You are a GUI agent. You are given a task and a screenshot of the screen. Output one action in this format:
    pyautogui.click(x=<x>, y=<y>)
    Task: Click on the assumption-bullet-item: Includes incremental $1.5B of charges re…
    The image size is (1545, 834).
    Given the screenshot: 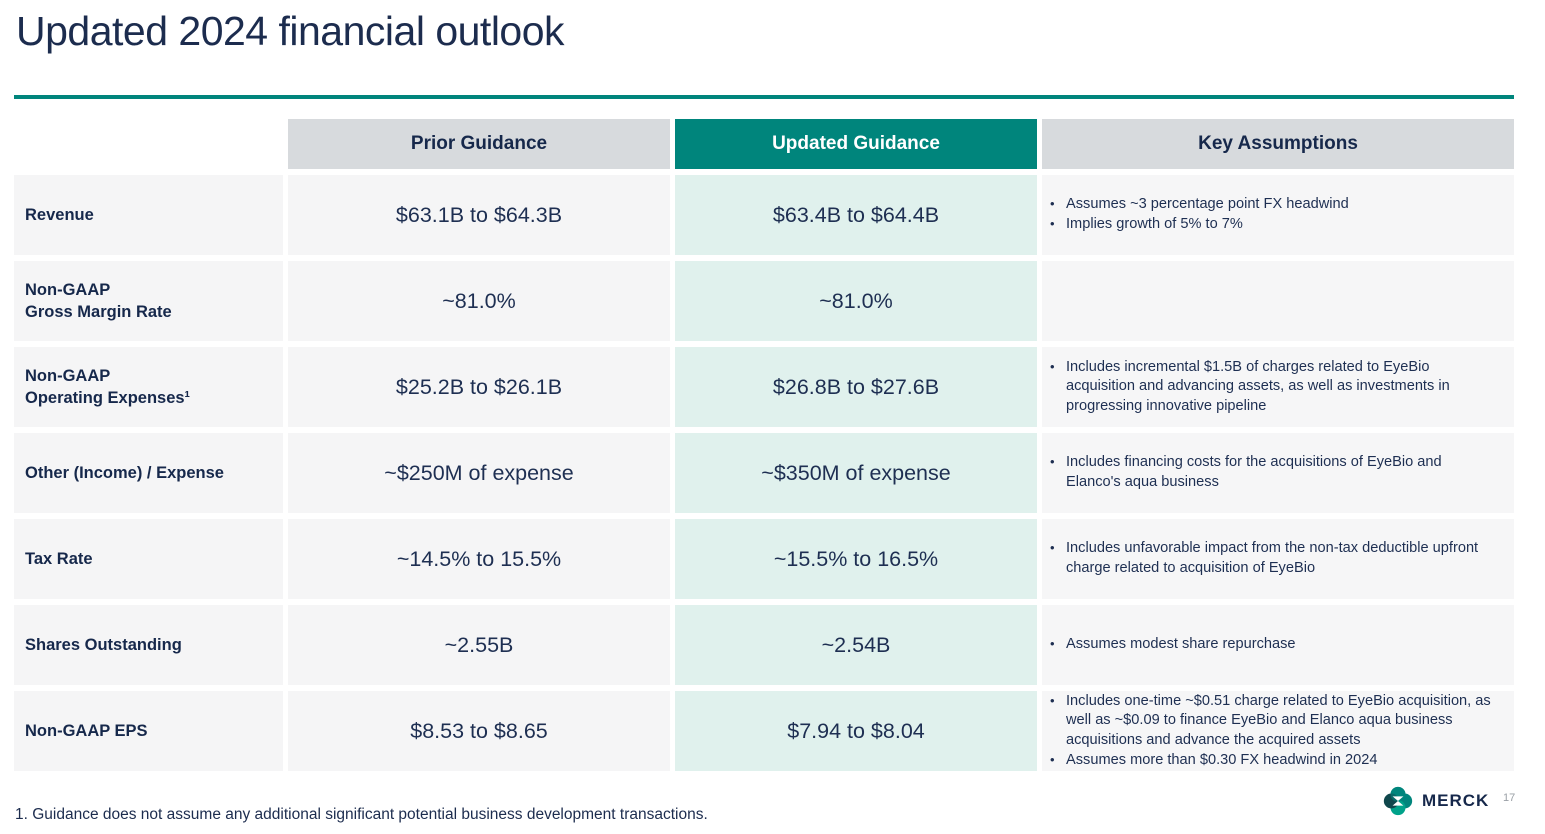 What is the action you would take?
    pyautogui.click(x=1271, y=387)
    